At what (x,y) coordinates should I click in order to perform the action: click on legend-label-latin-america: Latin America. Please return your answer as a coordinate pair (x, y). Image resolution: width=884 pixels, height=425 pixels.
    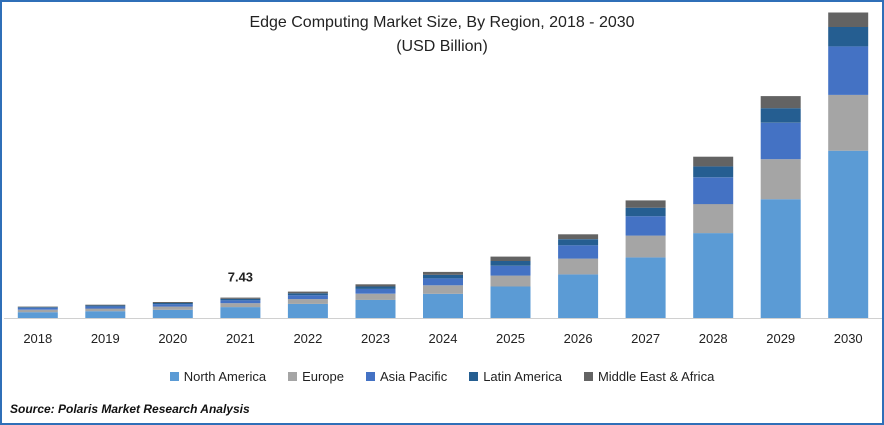
    Looking at the image, I should click on (522, 376).